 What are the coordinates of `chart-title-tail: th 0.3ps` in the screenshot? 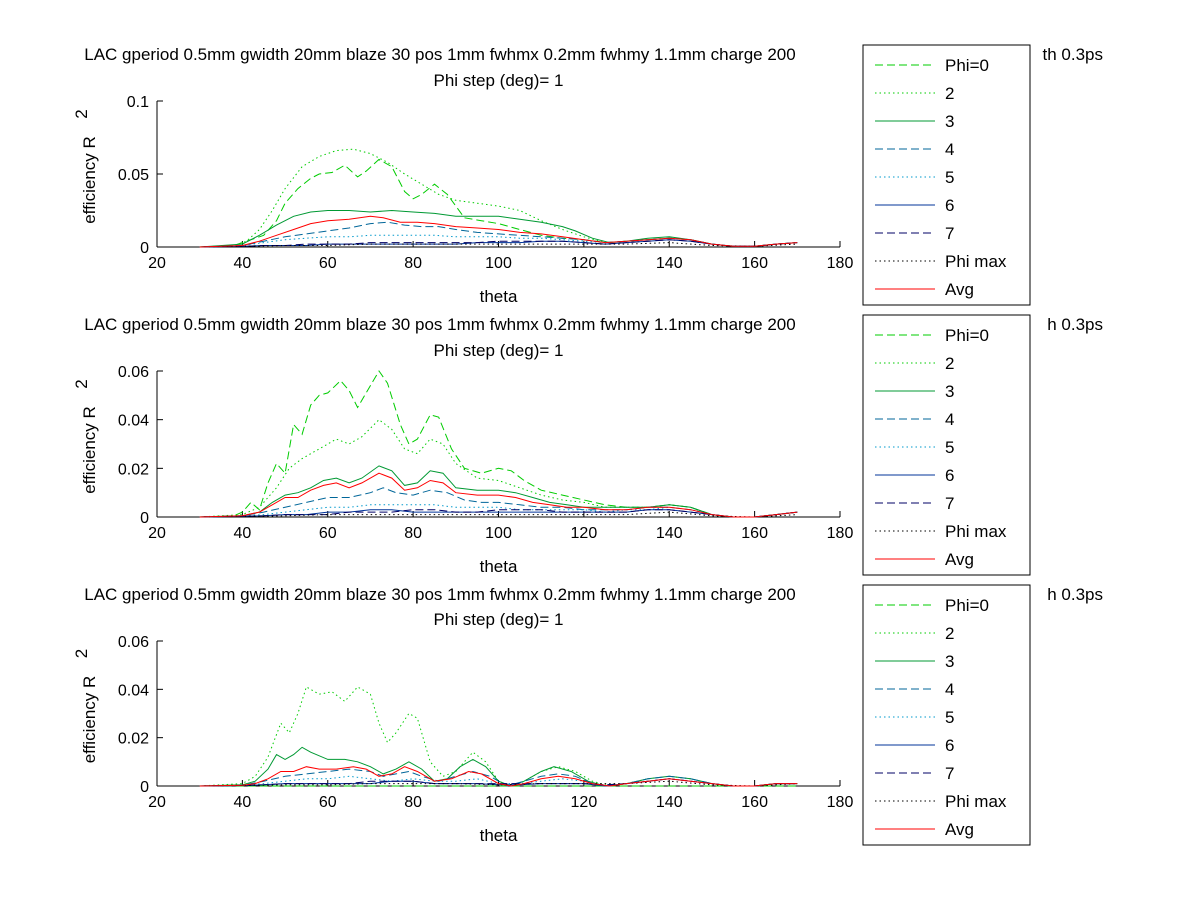 It's located at (1073, 54).